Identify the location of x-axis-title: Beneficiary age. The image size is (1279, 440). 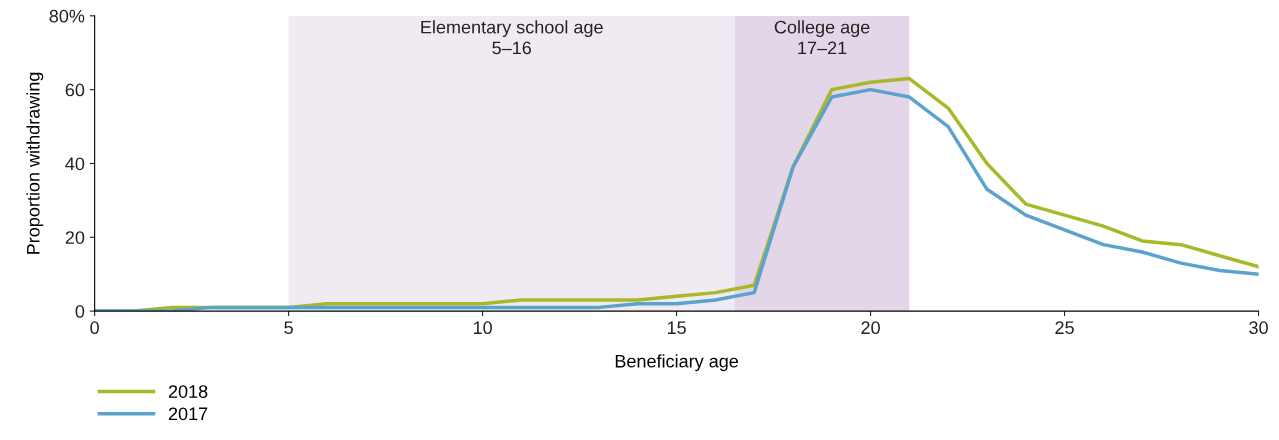
(677, 363).